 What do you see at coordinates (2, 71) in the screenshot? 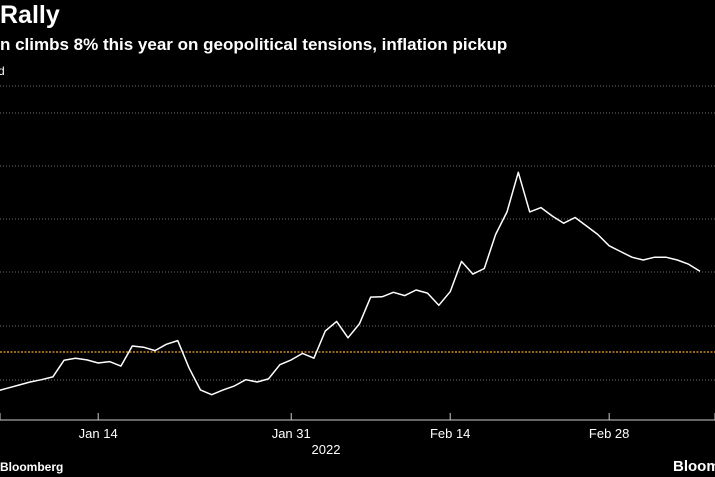
I see `y-axis-unit-label: d` at bounding box center [2, 71].